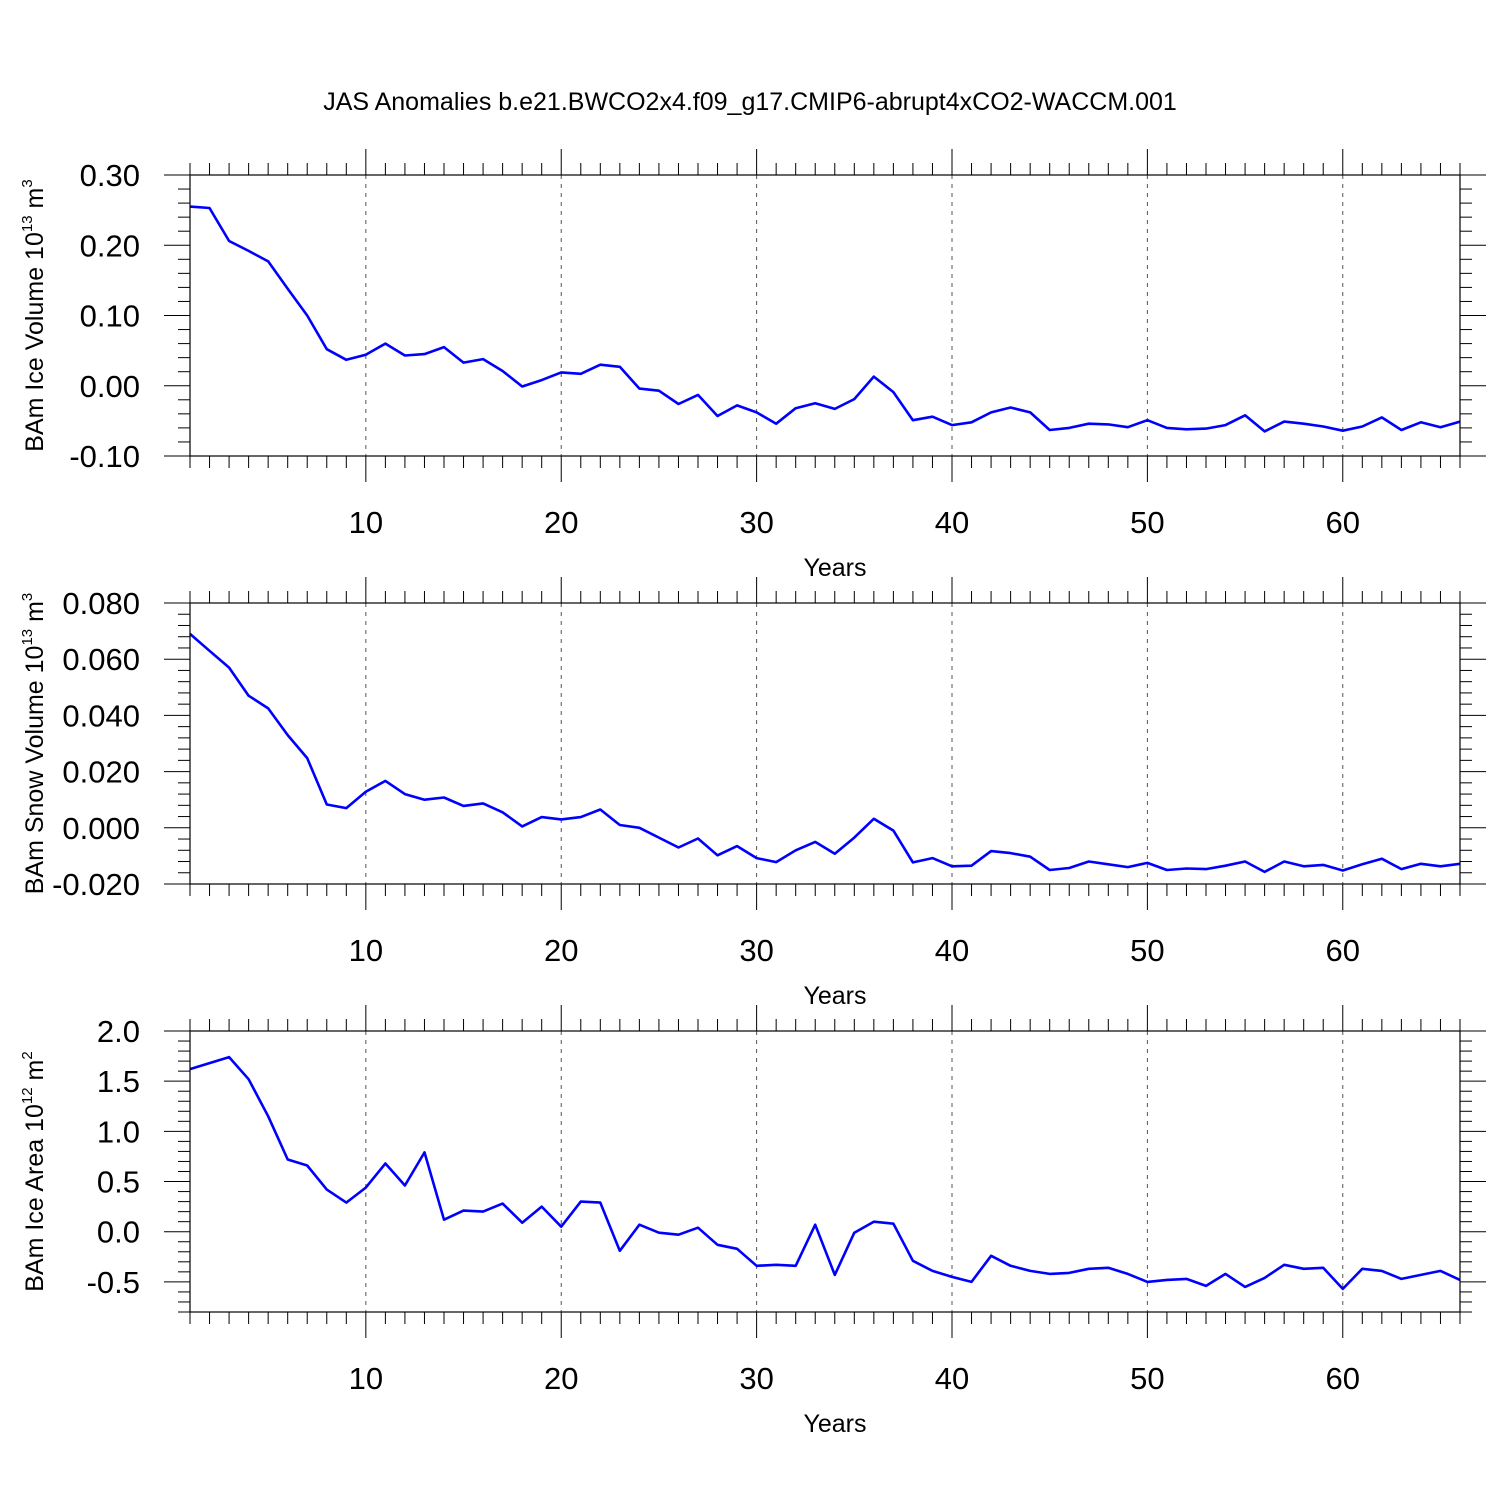 The image size is (1500, 1500). Describe the element at coordinates (118, 1081) in the screenshot. I see `y-tick-label: 1.5` at that location.